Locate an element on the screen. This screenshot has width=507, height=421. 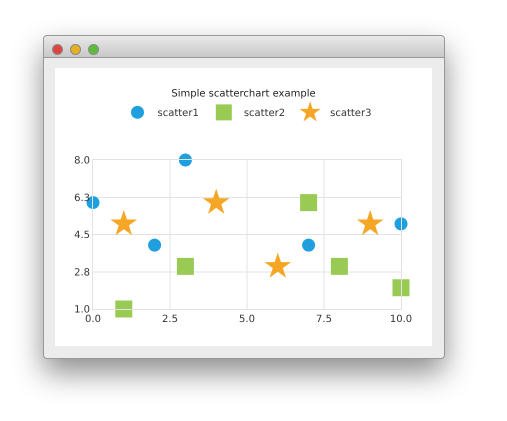
y-tick-label: 8.0 is located at coordinates (82, 161).